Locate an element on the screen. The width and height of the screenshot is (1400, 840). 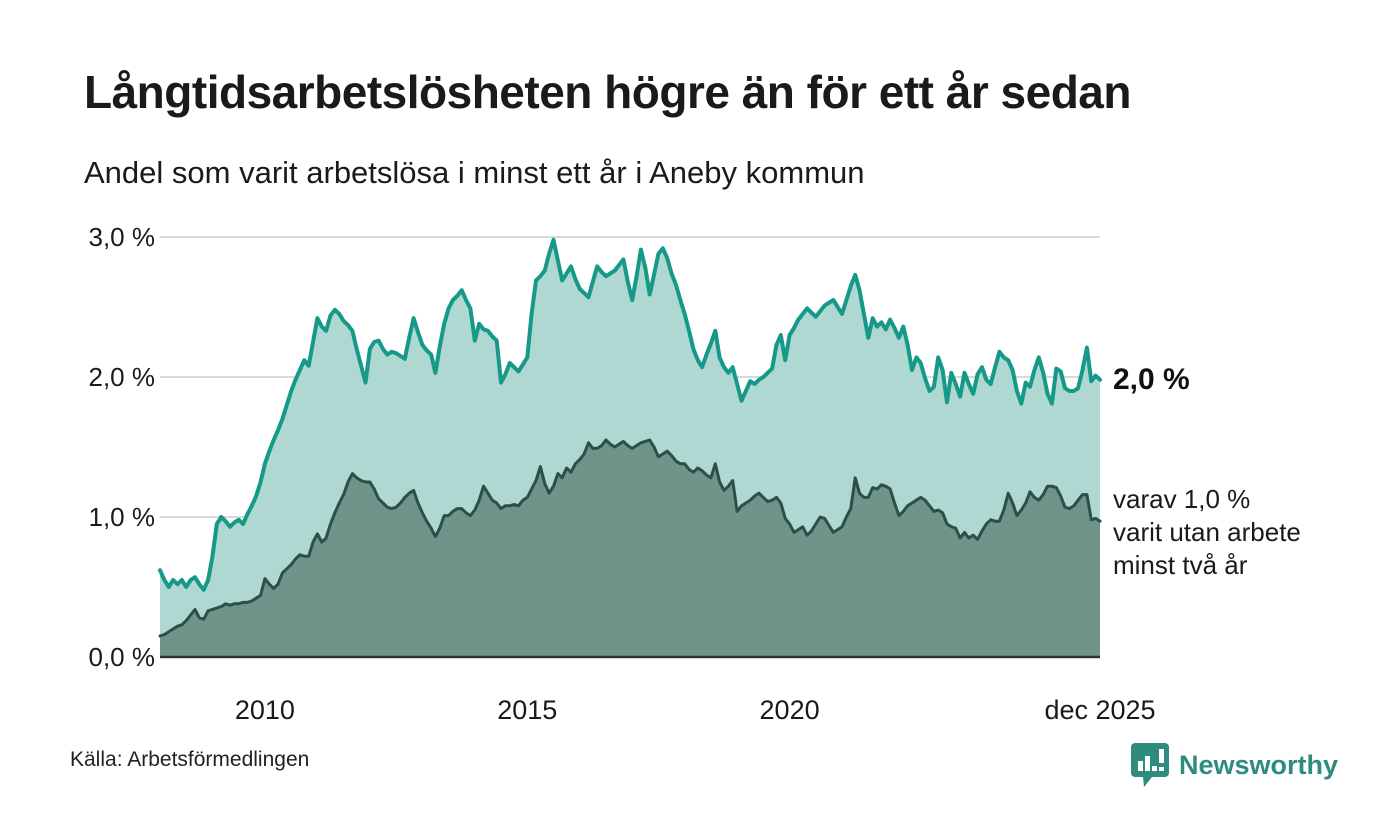
latest-value-label: 2,0 % is located at coordinates (1151, 379).